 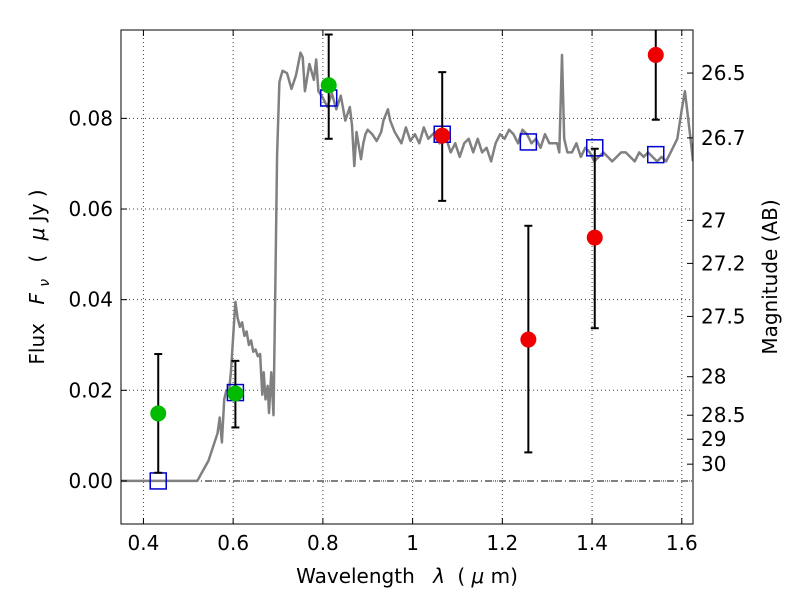 I want to click on x-tick-label: 0.6, so click(x=233, y=543).